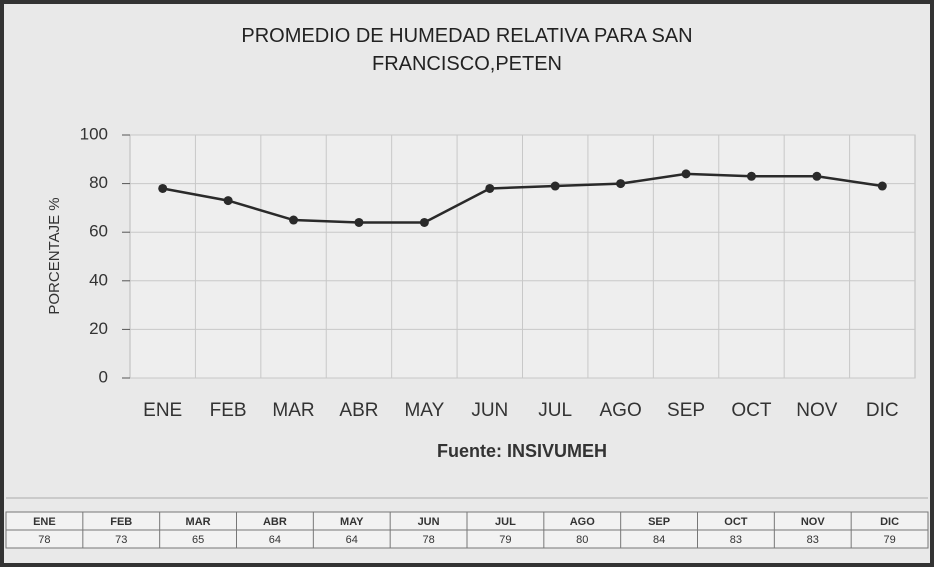 This screenshot has width=934, height=567. What do you see at coordinates (555, 410) in the screenshot?
I see `x-tick-label: JUL` at bounding box center [555, 410].